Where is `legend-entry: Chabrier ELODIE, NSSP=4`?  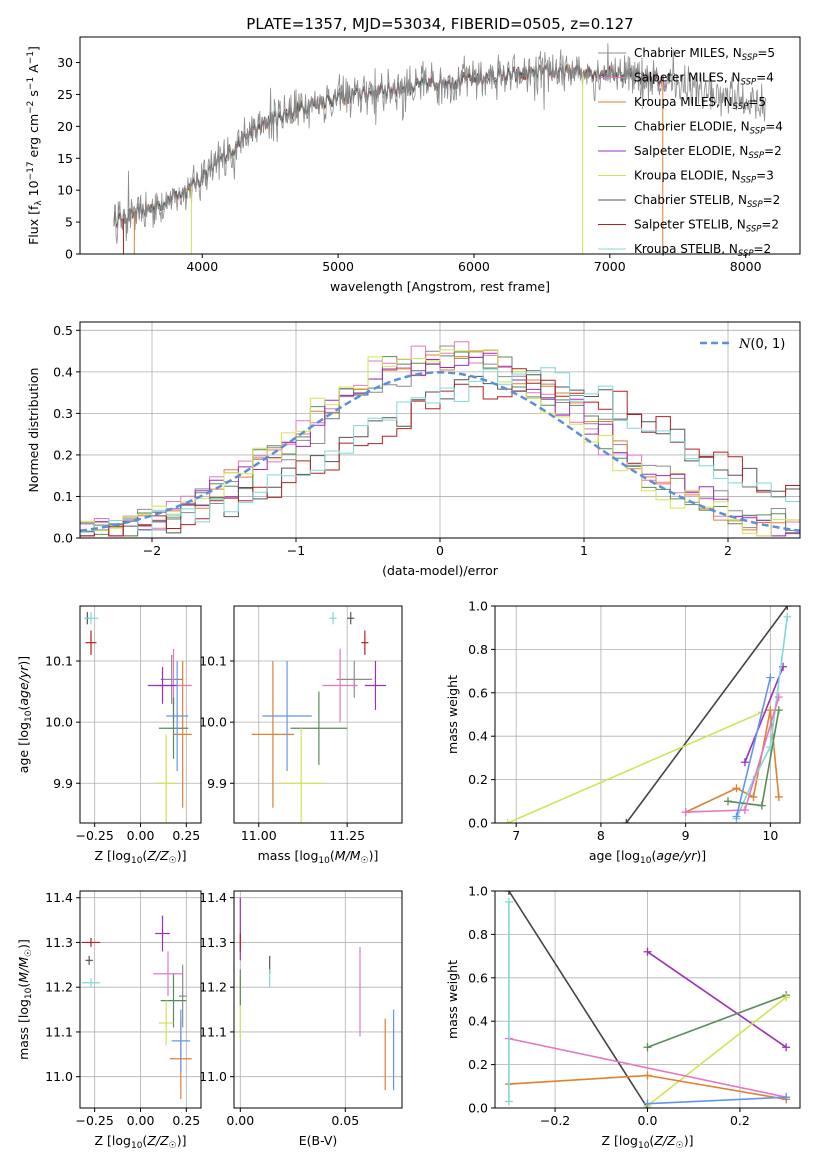
legend-entry: Chabrier ELODIE, NSSP=4 is located at coordinates (708, 128).